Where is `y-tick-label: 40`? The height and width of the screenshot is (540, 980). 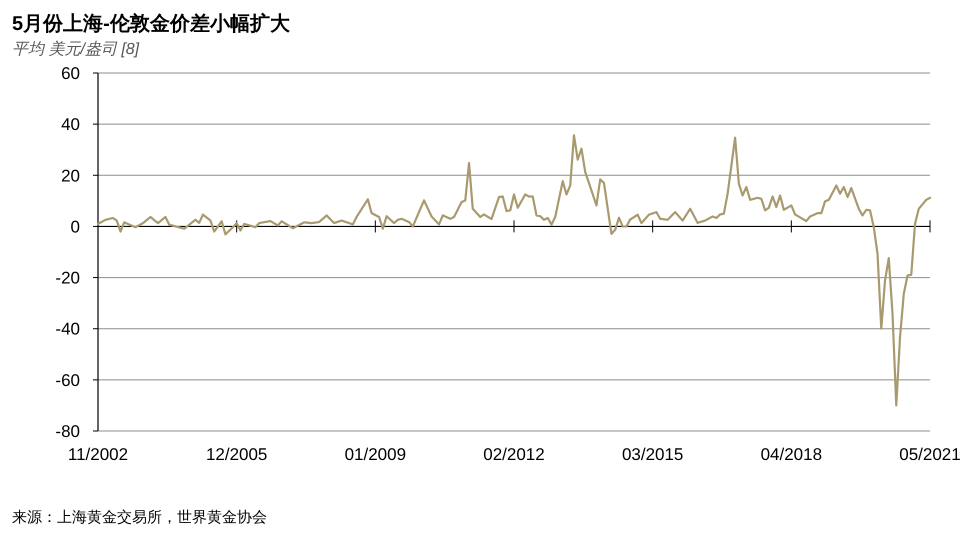
y-tick-label: 40 is located at coordinates (70, 124).